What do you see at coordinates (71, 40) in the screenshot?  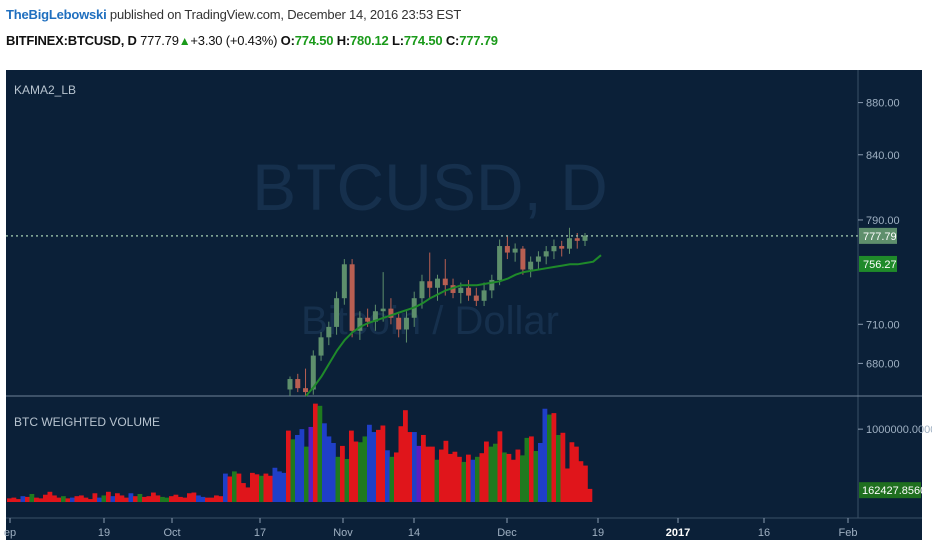 I see `symbol-name: BITFINEX:BTCUSD, D` at bounding box center [71, 40].